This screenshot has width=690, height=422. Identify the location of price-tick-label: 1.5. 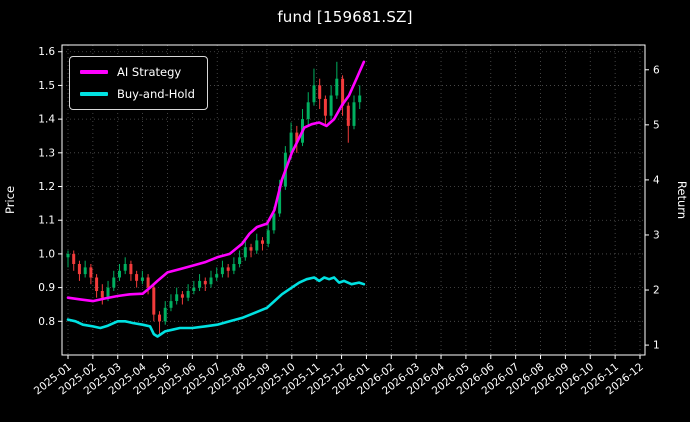
(46, 86).